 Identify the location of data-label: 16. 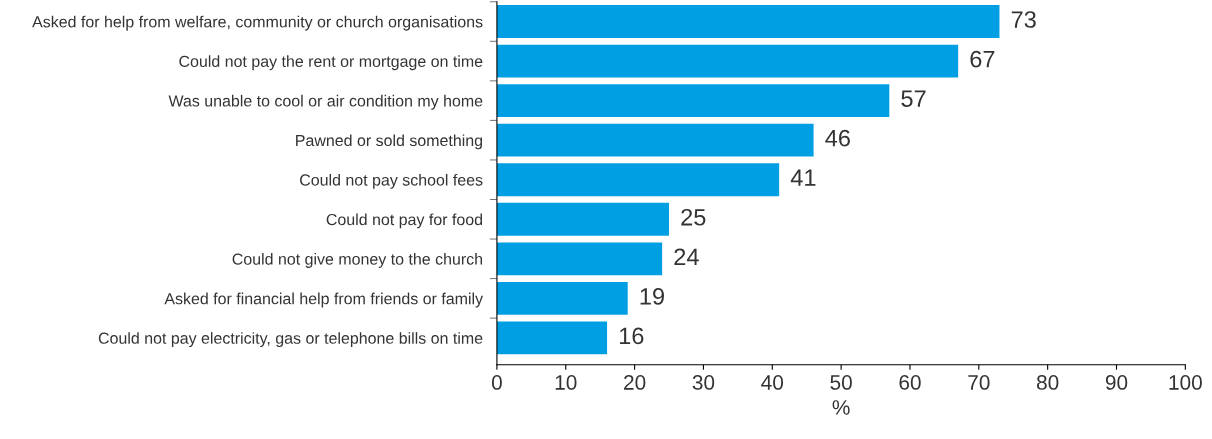
(631, 336).